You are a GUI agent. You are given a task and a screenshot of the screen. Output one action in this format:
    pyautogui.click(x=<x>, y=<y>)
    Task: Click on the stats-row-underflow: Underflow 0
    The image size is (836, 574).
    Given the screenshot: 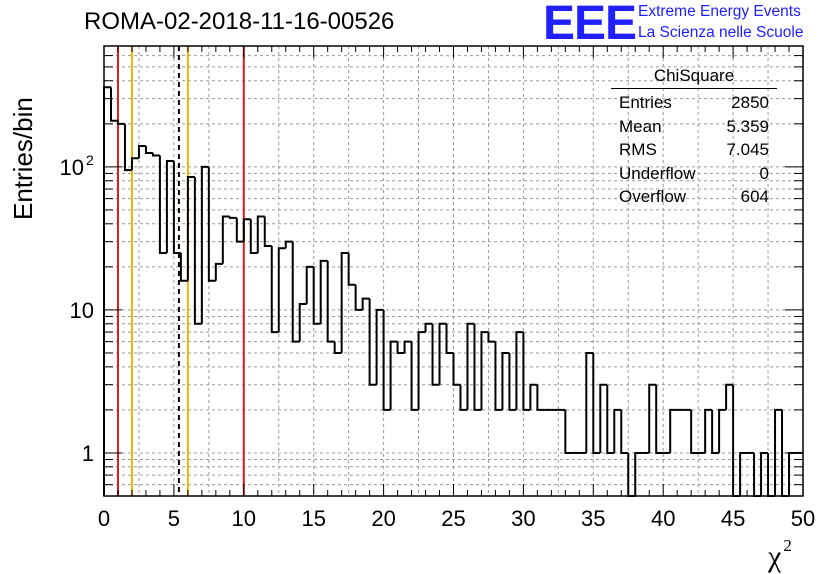 What is the action you would take?
    pyautogui.click(x=694, y=174)
    